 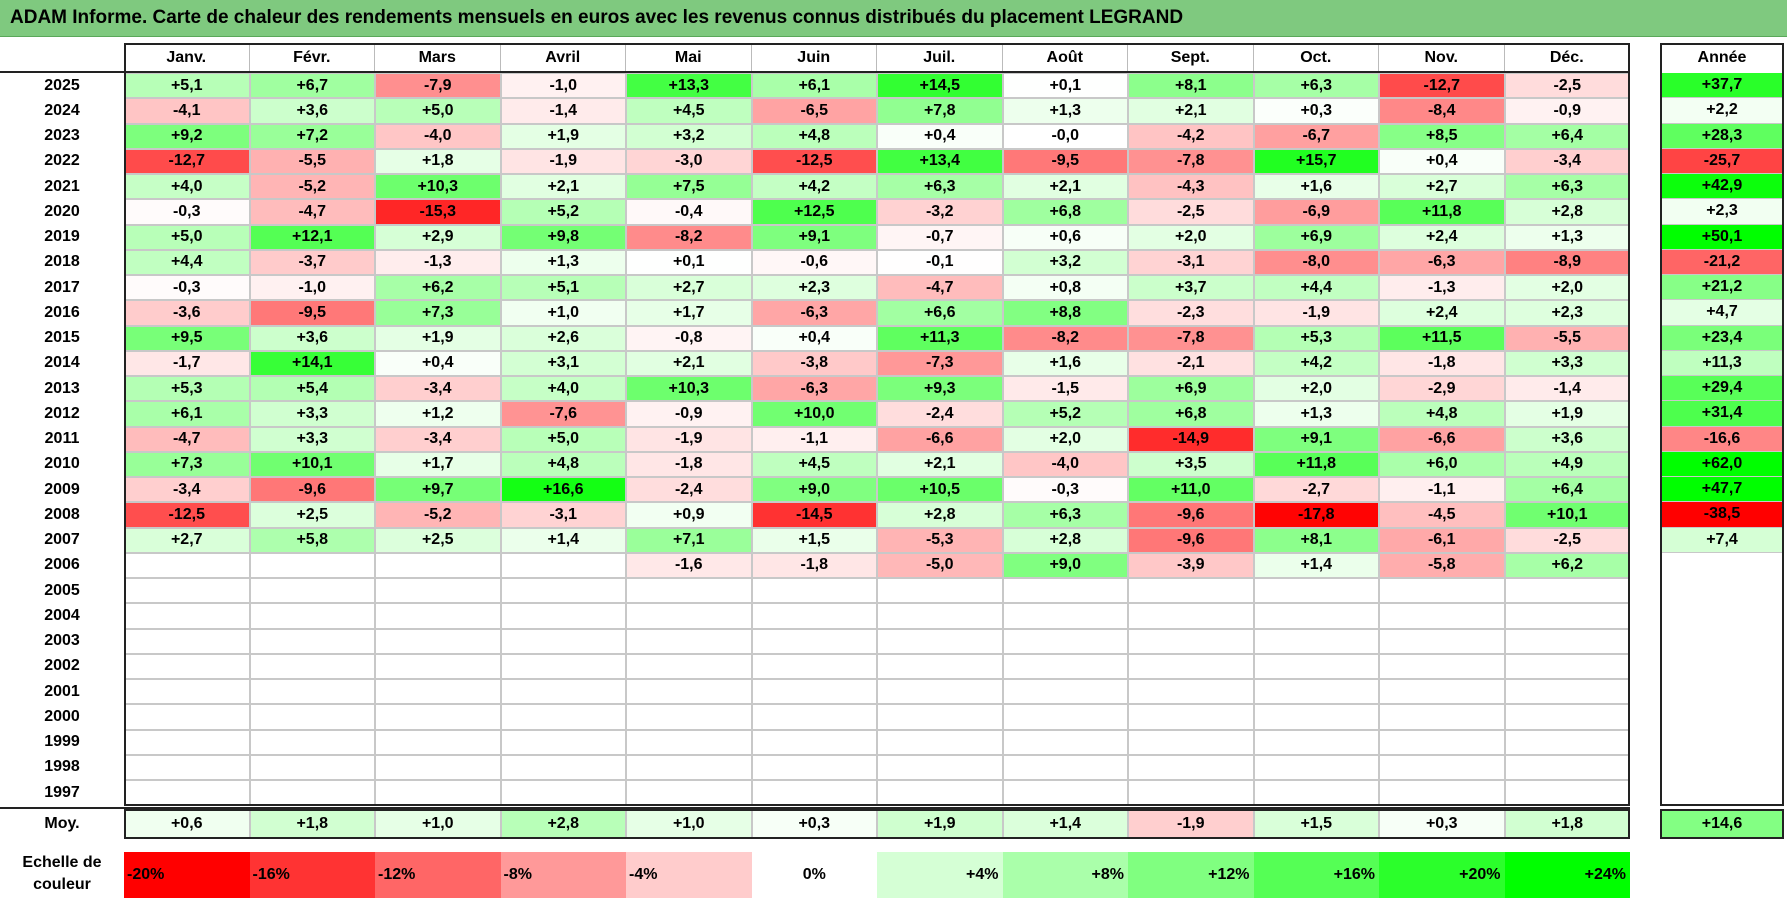 What do you see at coordinates (438, 237) in the screenshot?
I see `heatmap-cell: +2,9` at bounding box center [438, 237].